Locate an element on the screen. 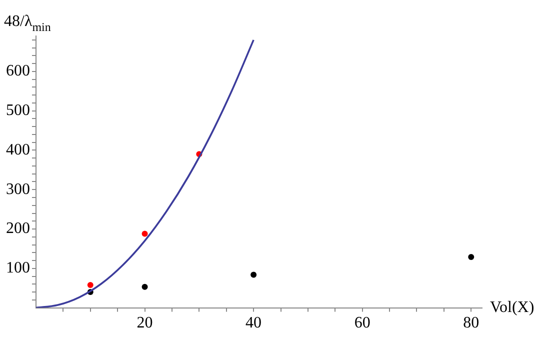 Image resolution: width=554 pixels, height=339 pixels. y-tick-label: 300 is located at coordinates (18, 189).